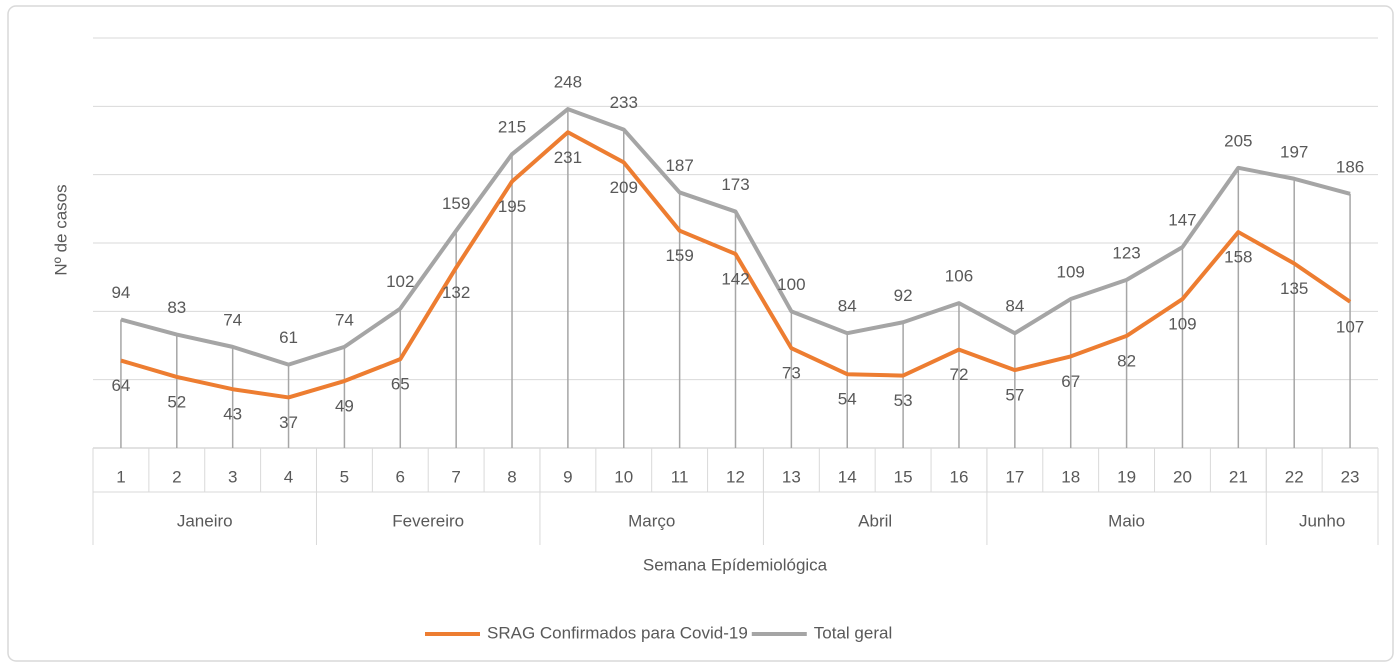 This screenshot has height=666, width=1399. I want to click on data-label: 54, so click(847, 399).